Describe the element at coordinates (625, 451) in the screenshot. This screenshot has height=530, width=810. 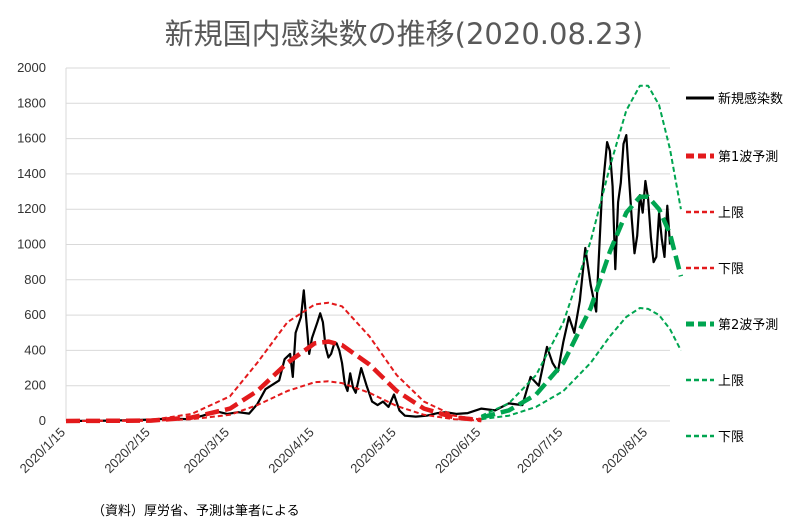
I see `x-tick-label: 2020/8/15` at that location.